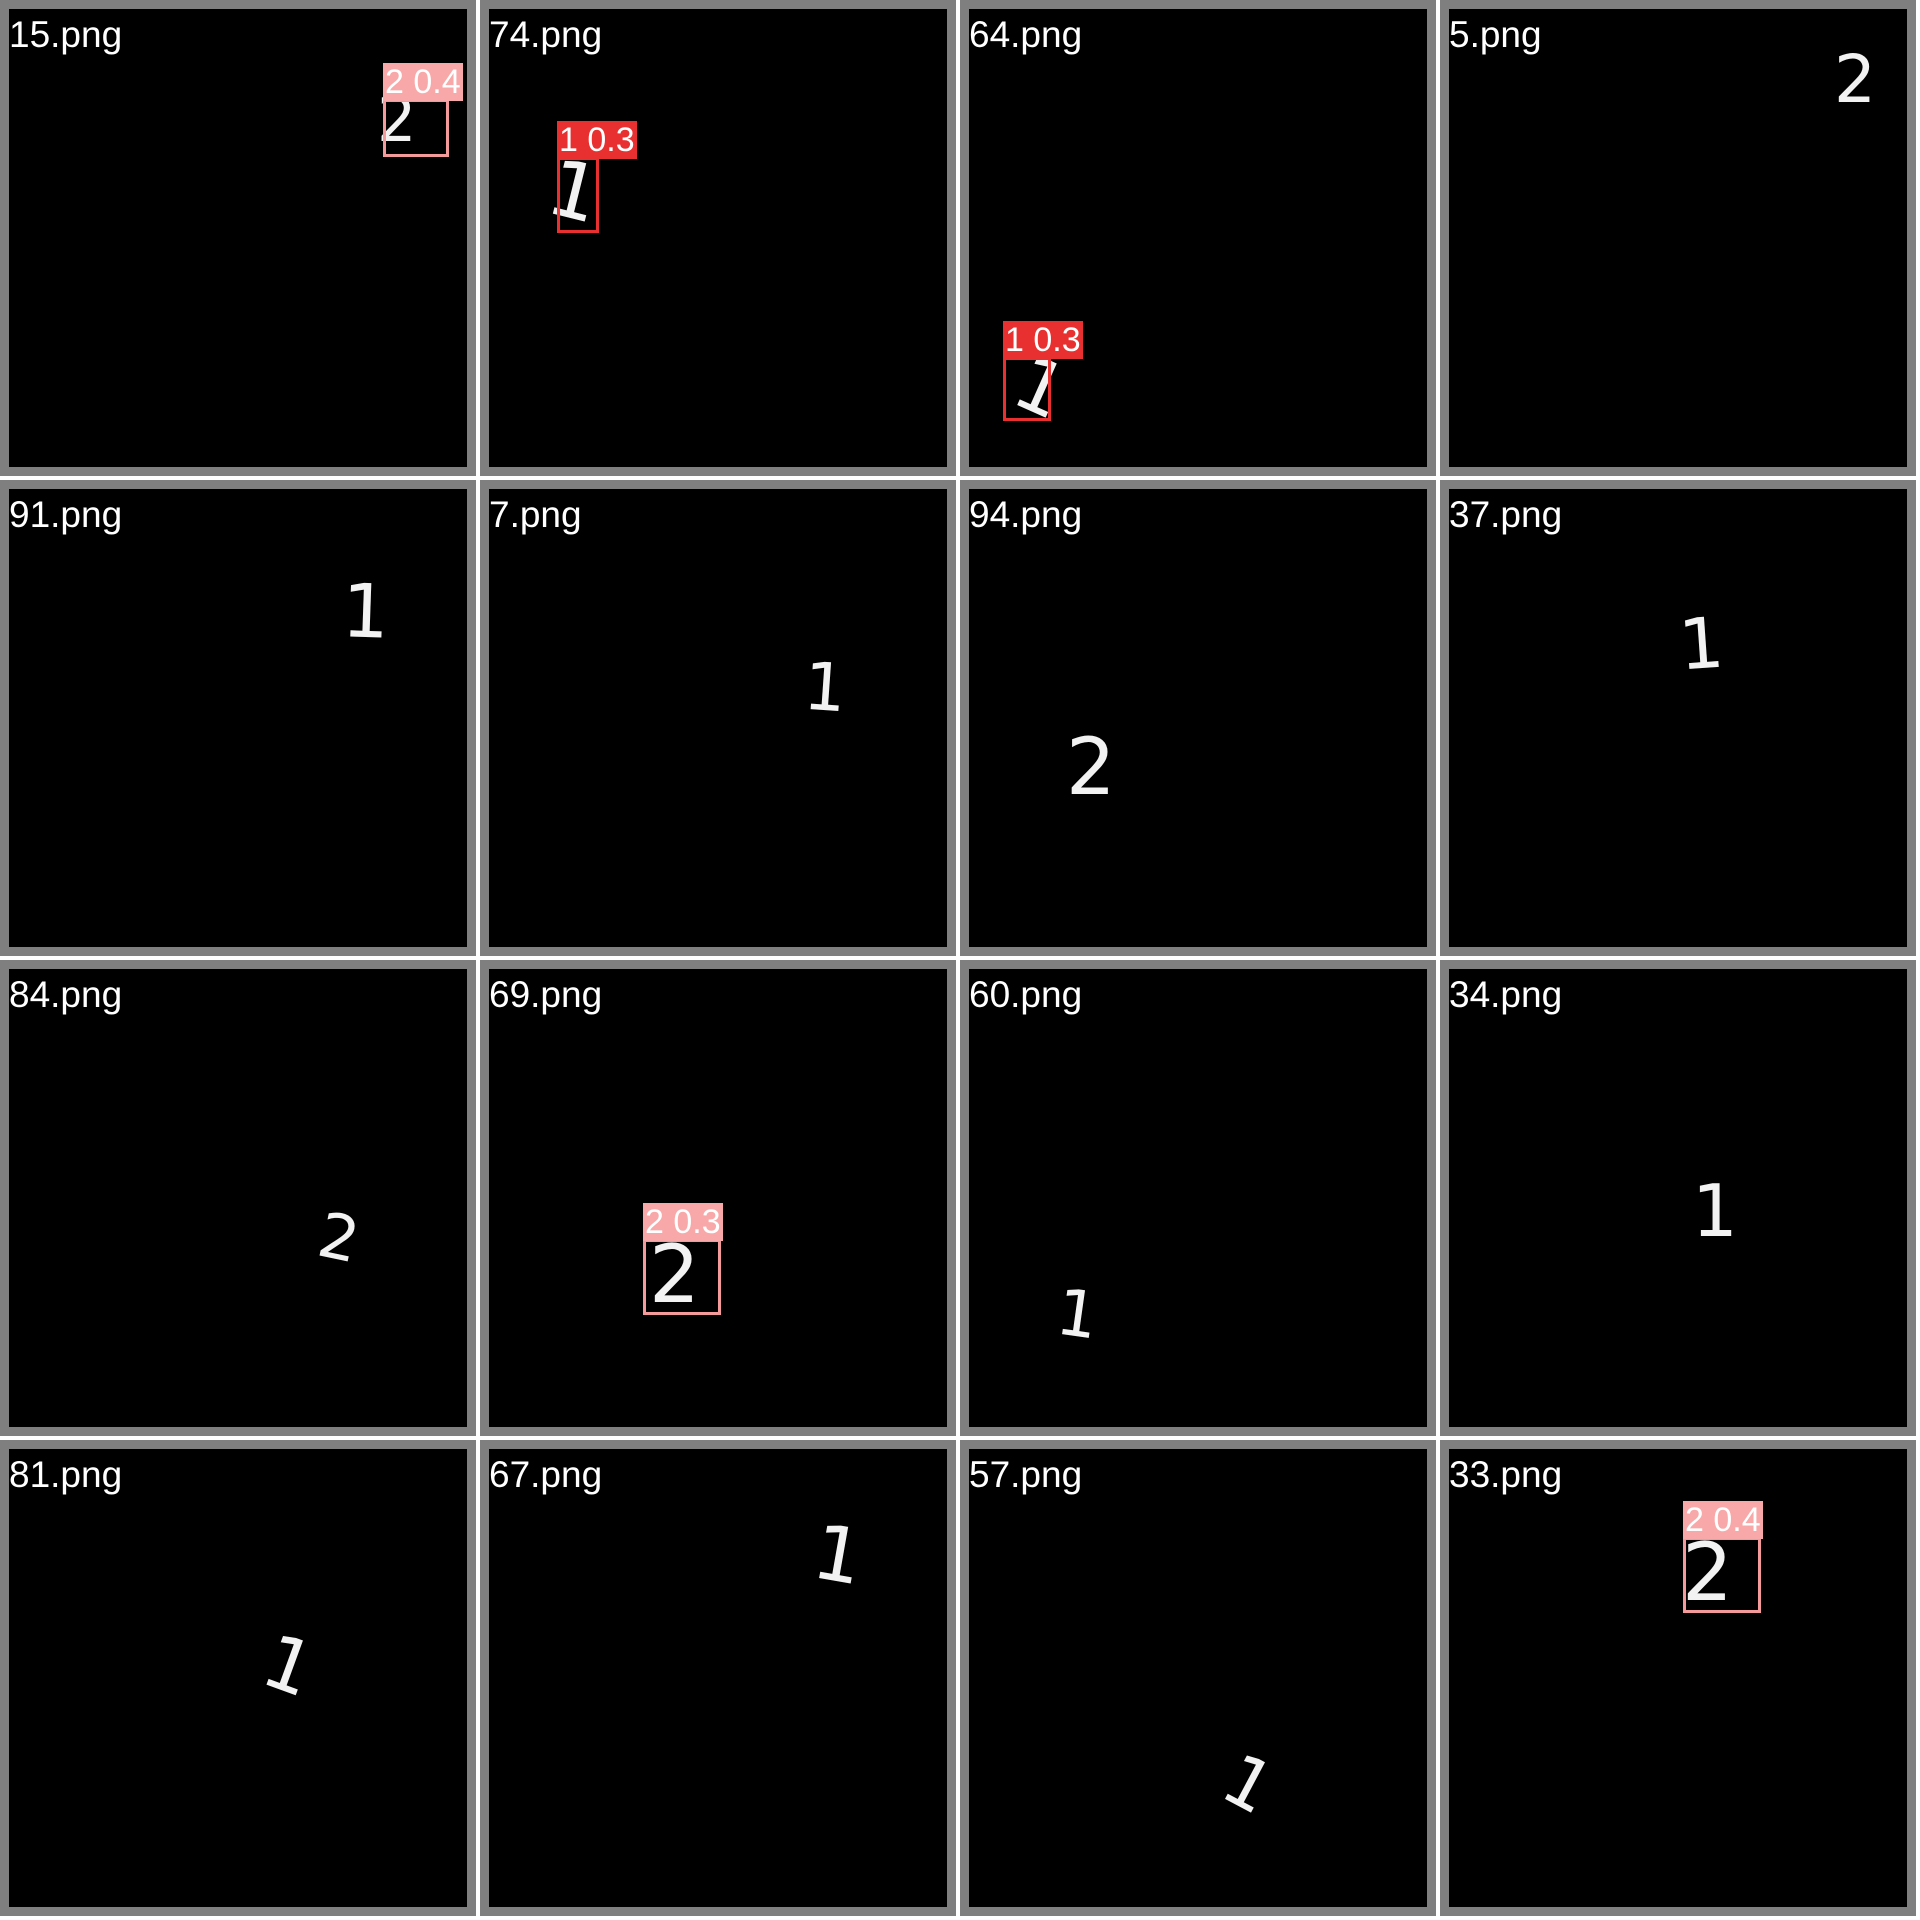 The height and width of the screenshot is (1920, 1920). What do you see at coordinates (546, 994) in the screenshot?
I see `tile-filename: 69.png` at bounding box center [546, 994].